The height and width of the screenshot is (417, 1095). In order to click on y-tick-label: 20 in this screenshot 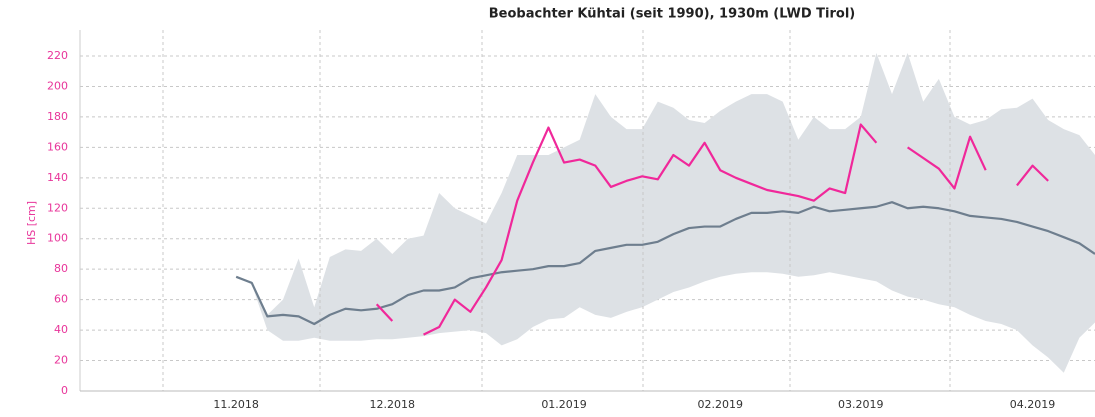, I will do `click(61, 360)`.